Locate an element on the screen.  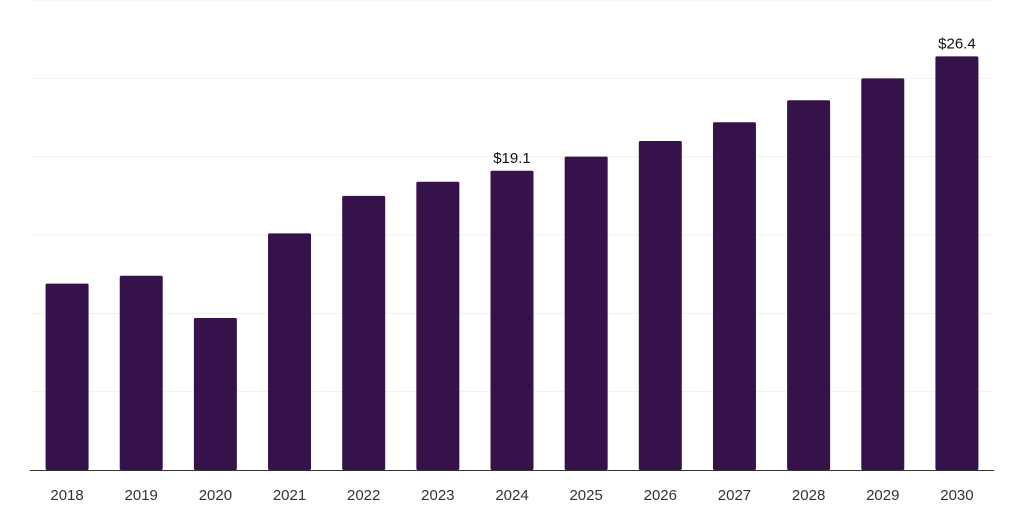
bar-2018 is located at coordinates (67, 376).